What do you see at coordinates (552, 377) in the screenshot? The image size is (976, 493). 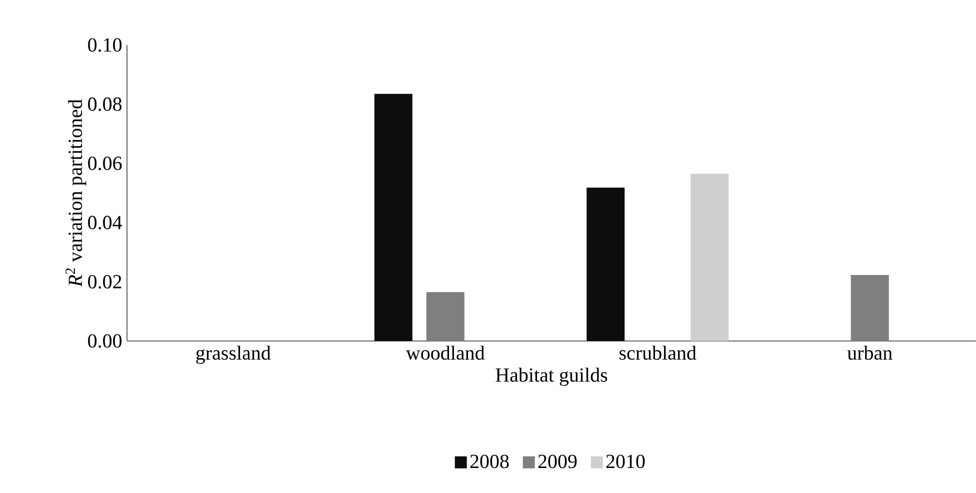 I see `x-axis-title: Habitat guilds` at bounding box center [552, 377].